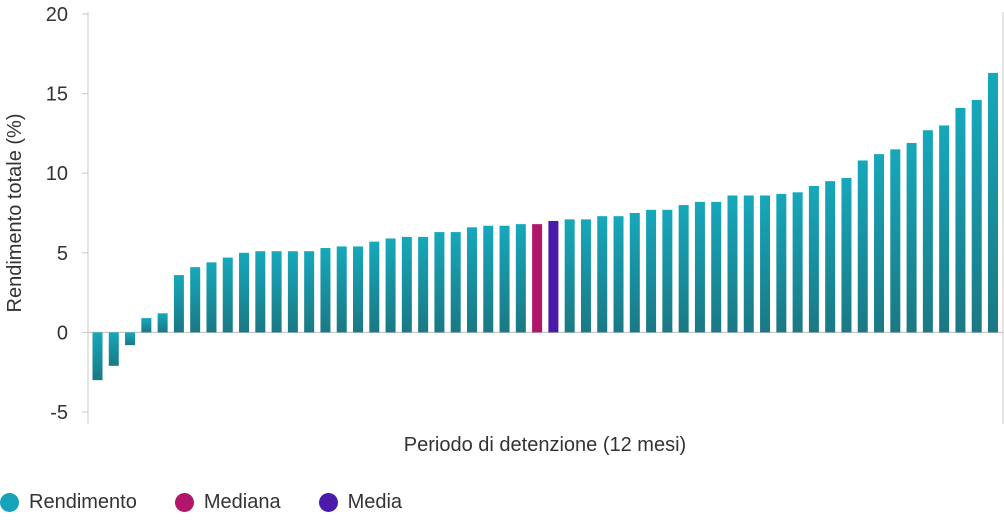 The image size is (1004, 521). I want to click on legend: Rendimento Mediana Media, so click(220, 502).